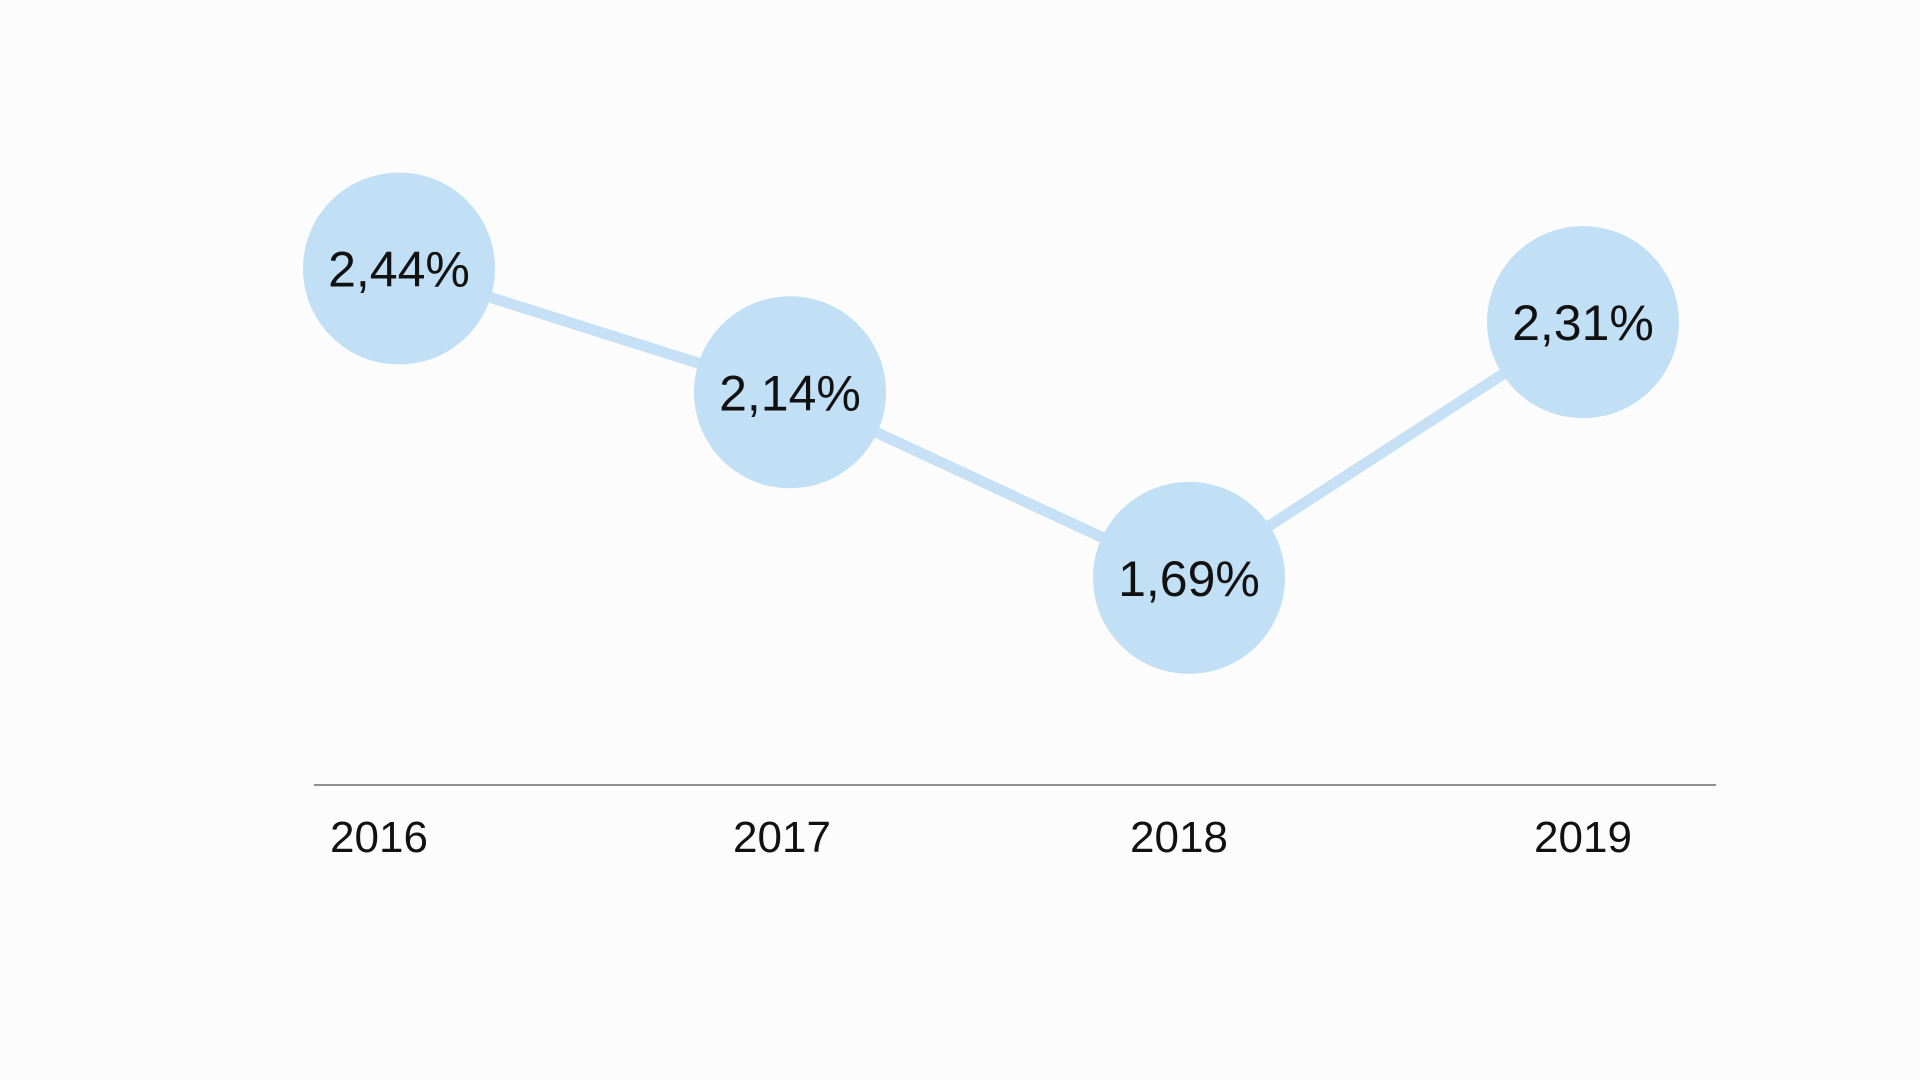 The image size is (1920, 1080). What do you see at coordinates (981, 837) in the screenshot?
I see `x-tick-label-group: 2016 2017 2018 2019` at bounding box center [981, 837].